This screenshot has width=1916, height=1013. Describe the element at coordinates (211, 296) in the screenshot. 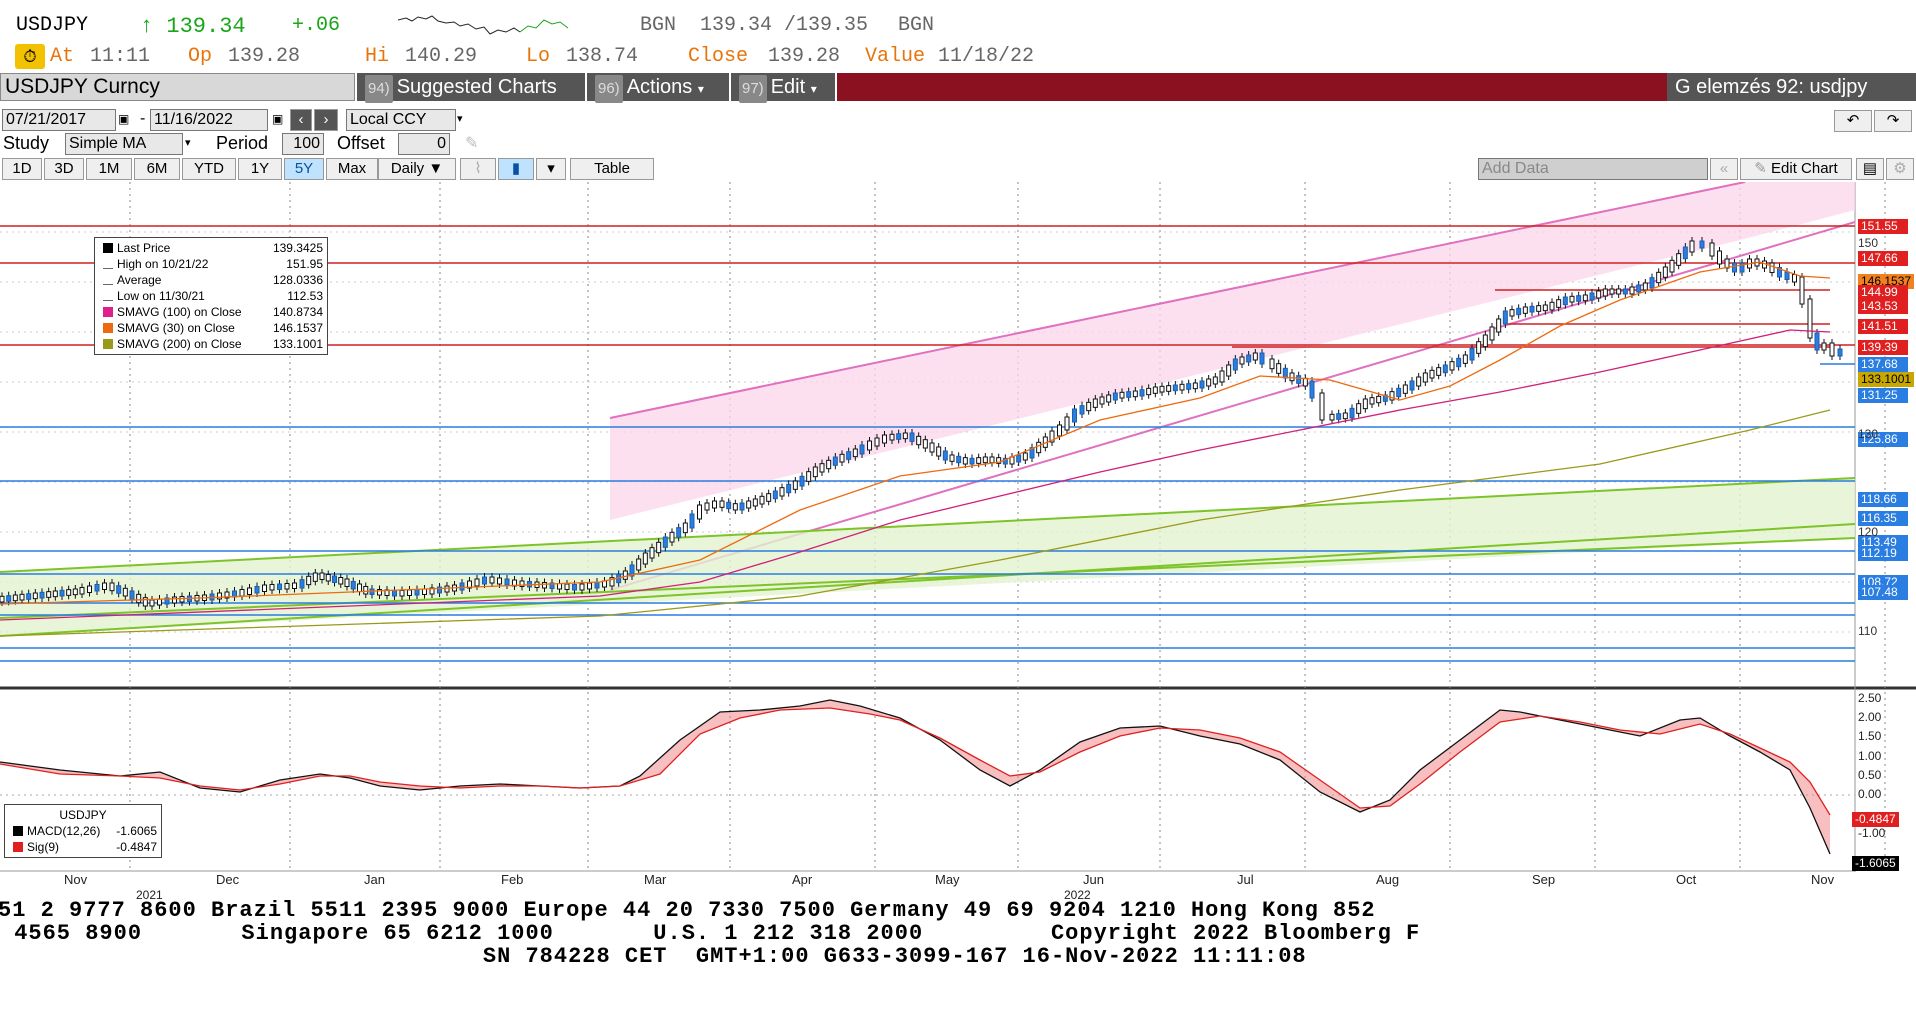

I see `legend-row: Low on 11/30/21 112.53` at that location.